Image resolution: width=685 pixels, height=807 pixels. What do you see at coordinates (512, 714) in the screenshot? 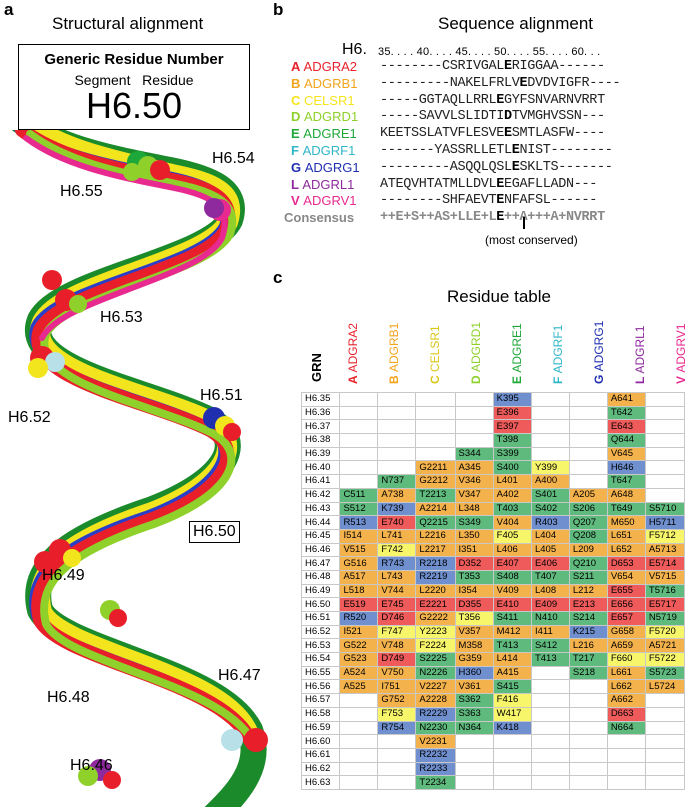
I see `residue-cell: W417` at bounding box center [512, 714].